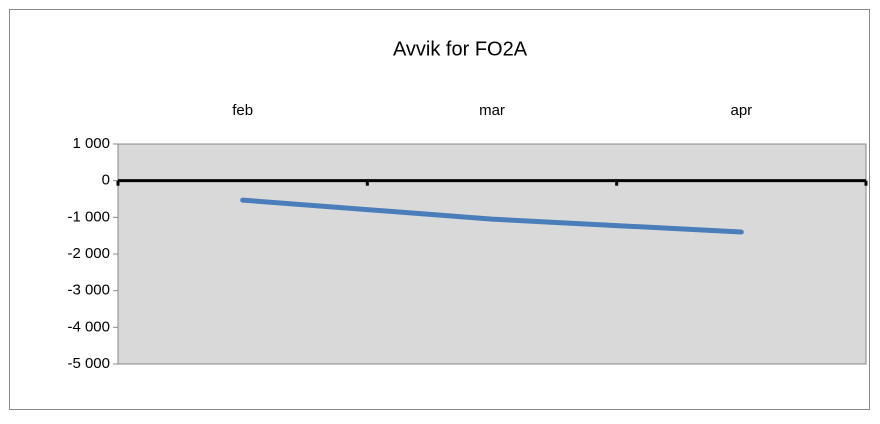 This screenshot has width=880, height=424. Describe the element at coordinates (741, 110) in the screenshot. I see `x-tick-label: apr` at that location.